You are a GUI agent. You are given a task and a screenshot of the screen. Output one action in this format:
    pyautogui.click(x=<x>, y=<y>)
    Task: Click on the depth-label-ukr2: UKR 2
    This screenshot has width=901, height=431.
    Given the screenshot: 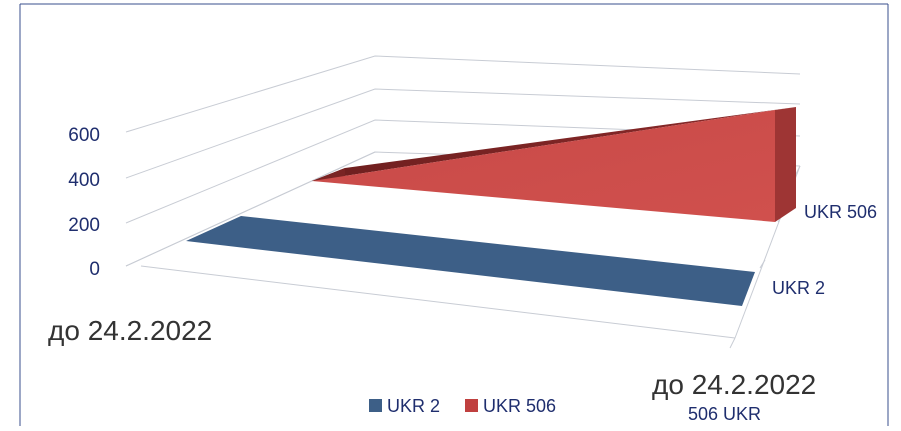 What is the action you would take?
    pyautogui.click(x=798, y=288)
    